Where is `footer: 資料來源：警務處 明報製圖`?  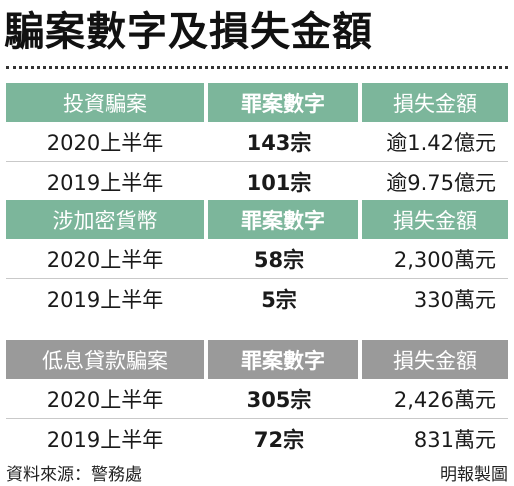
footer: 資料來源：警務處 明報製圖 is located at coordinates (257, 472).